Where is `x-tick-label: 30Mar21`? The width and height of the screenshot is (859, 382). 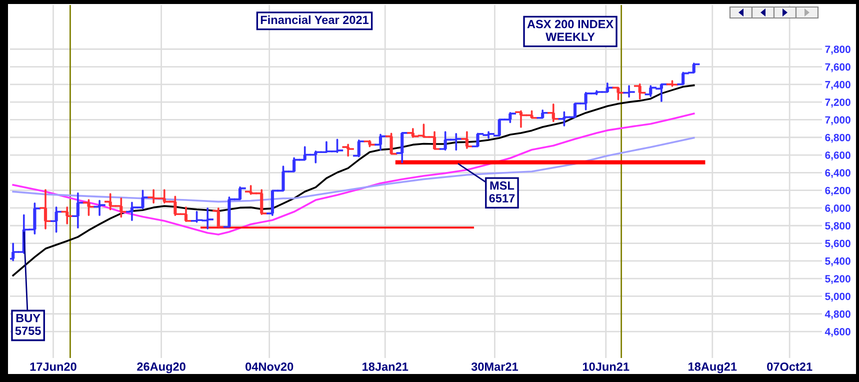 x-tick-label: 30Mar21 is located at coordinates (494, 366).